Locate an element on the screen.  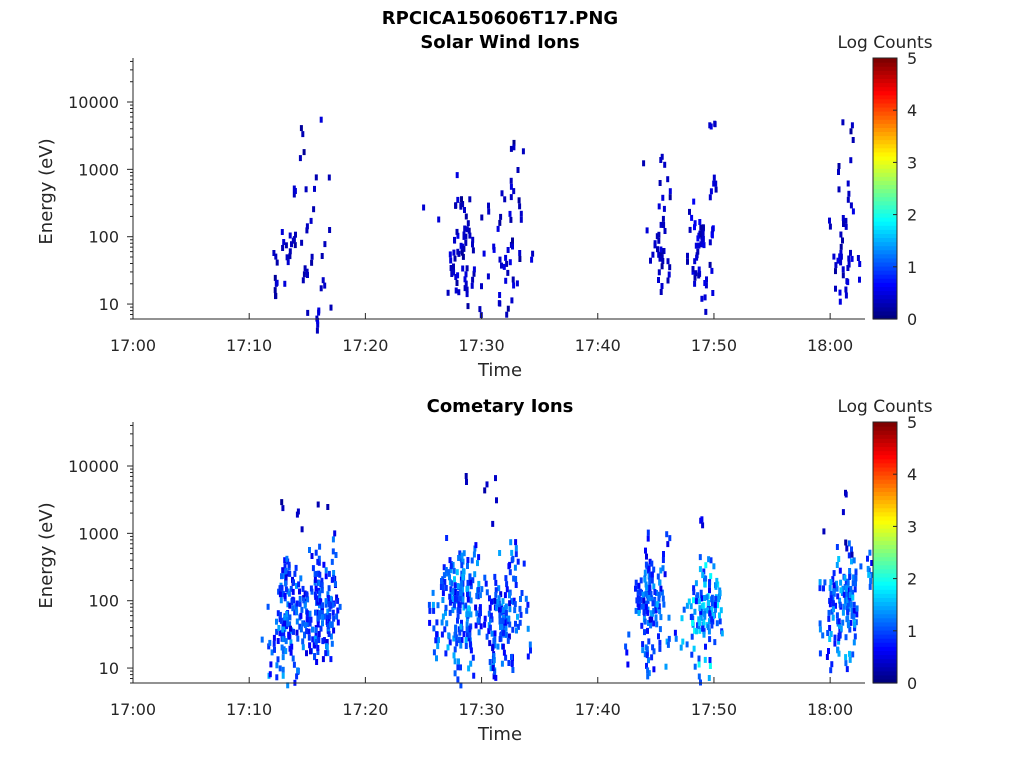
x-tick-label: 18:00 is located at coordinates (830, 709).